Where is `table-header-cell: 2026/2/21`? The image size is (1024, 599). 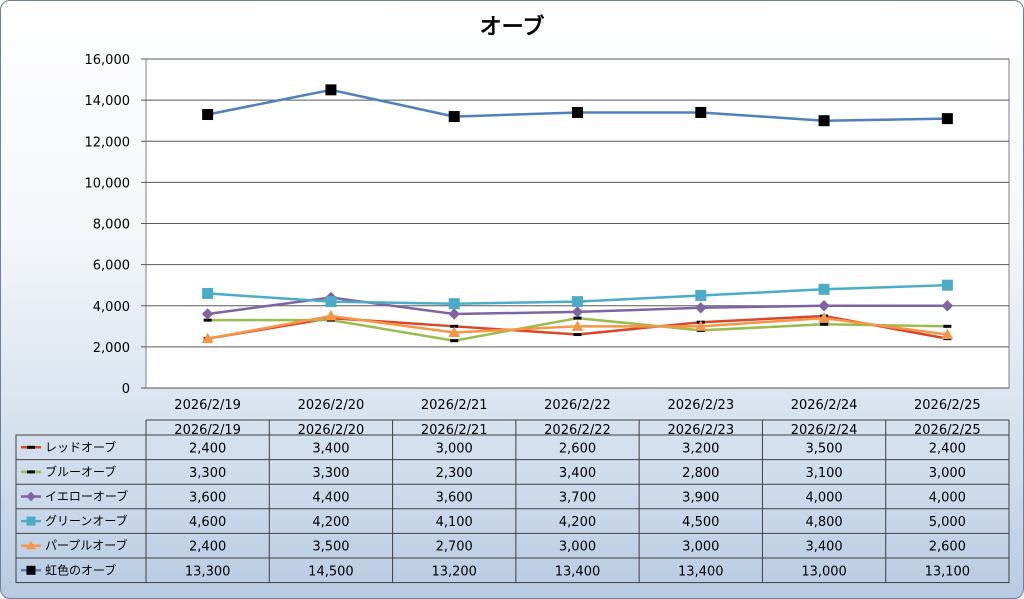
table-header-cell: 2026/2/21 is located at coordinates (454, 430).